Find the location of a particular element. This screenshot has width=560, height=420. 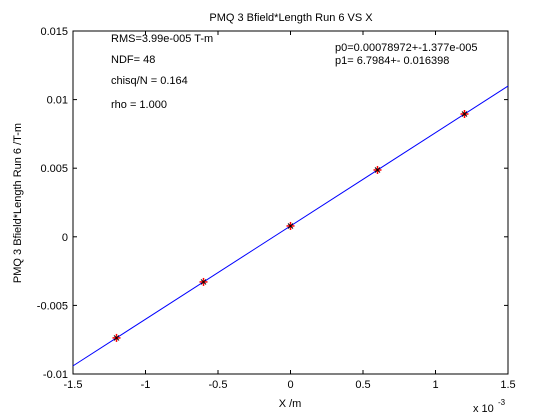

y-tick-label: 0.015 is located at coordinates (54, 32).